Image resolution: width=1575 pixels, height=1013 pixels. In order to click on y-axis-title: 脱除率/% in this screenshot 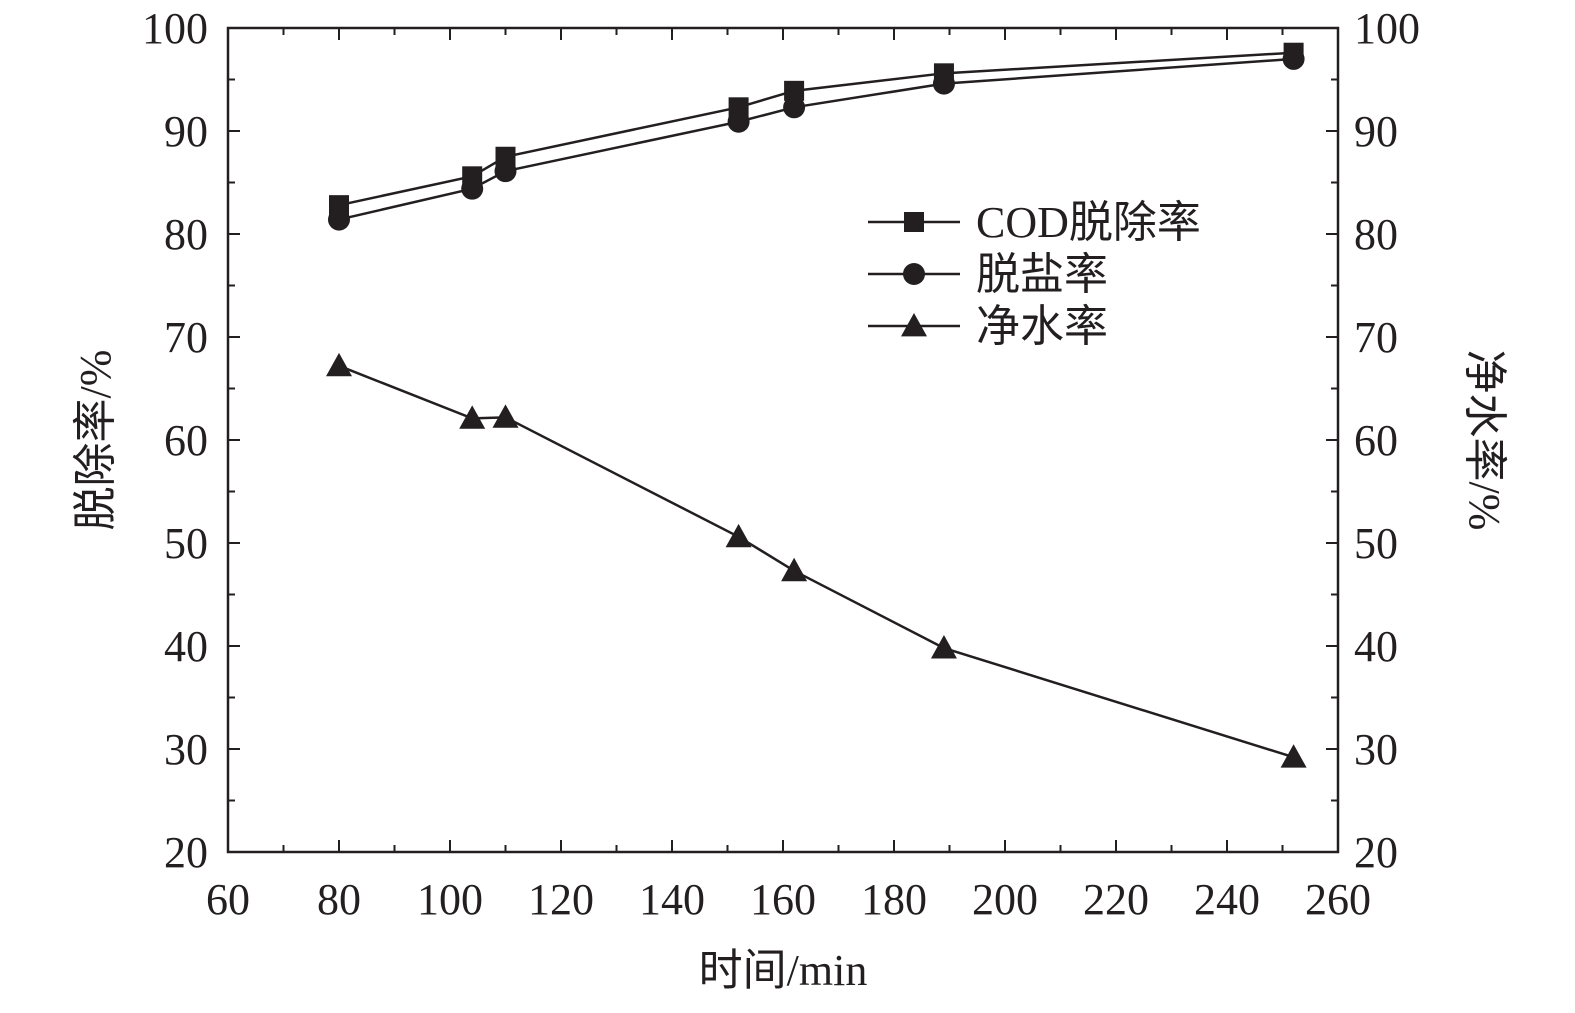, I will do `click(95, 440)`.